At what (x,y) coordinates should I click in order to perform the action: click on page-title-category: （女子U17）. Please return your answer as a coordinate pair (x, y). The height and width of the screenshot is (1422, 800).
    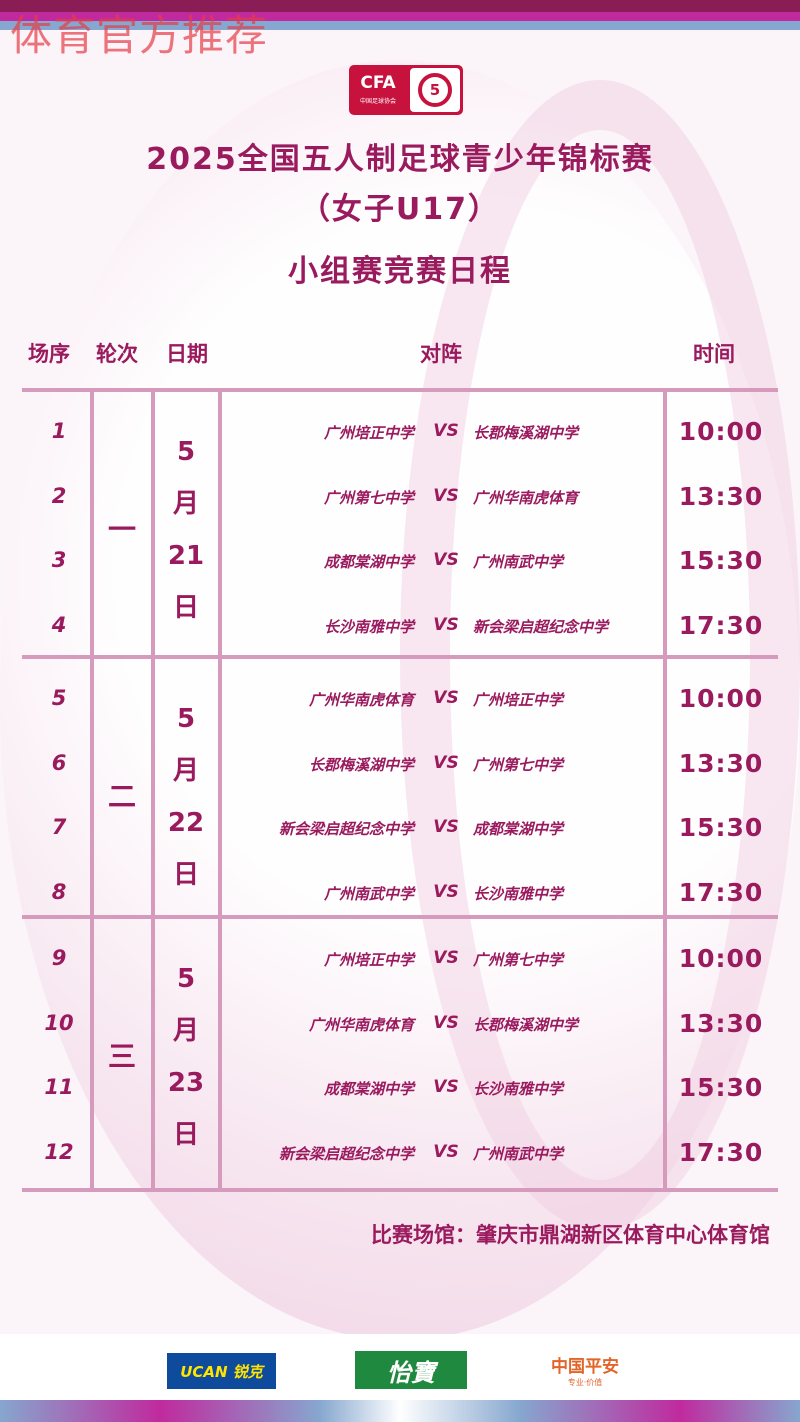
    Looking at the image, I should click on (400, 209).